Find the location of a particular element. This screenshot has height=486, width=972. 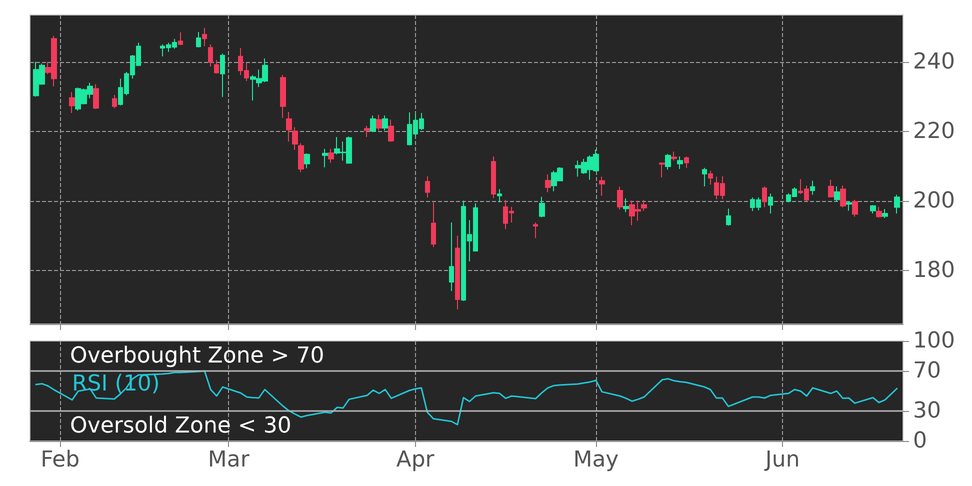

x-tick-label: Feb is located at coordinates (60, 460).